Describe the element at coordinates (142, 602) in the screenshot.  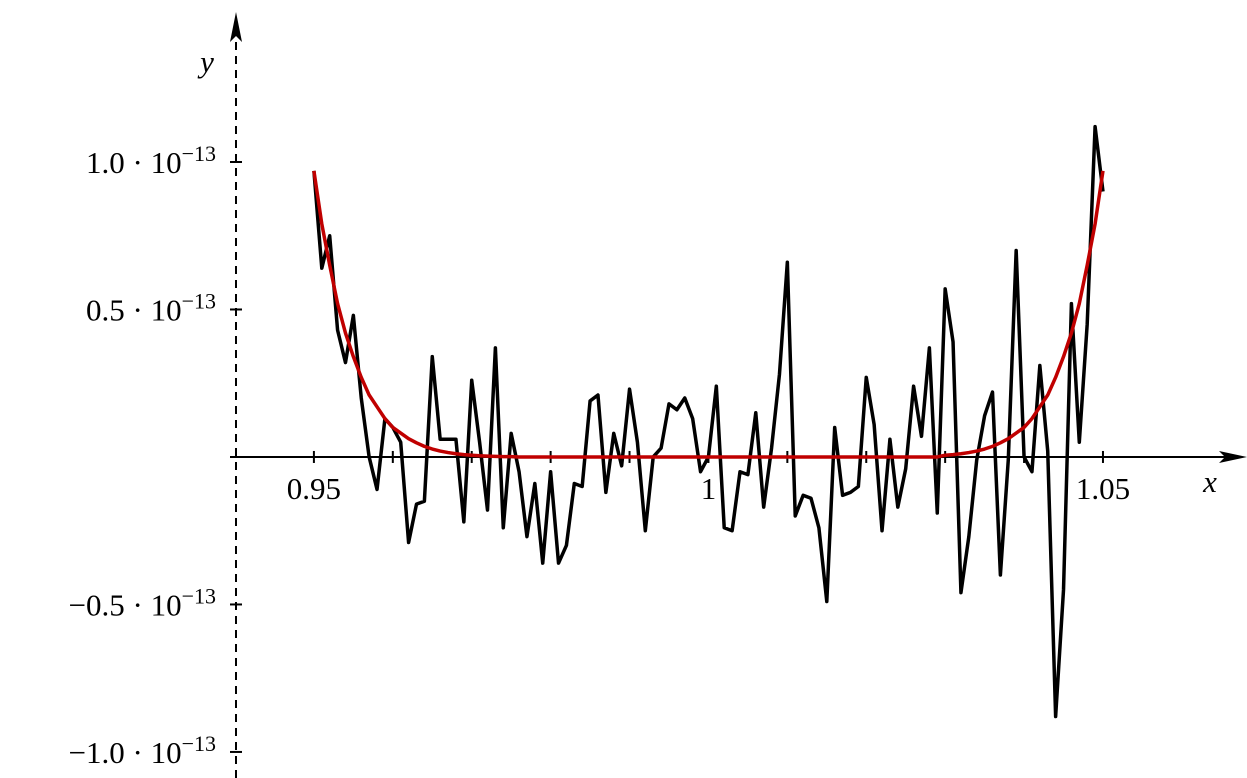
I see `y-tick-label: −0.5 · 10⁻¹³` at that location.